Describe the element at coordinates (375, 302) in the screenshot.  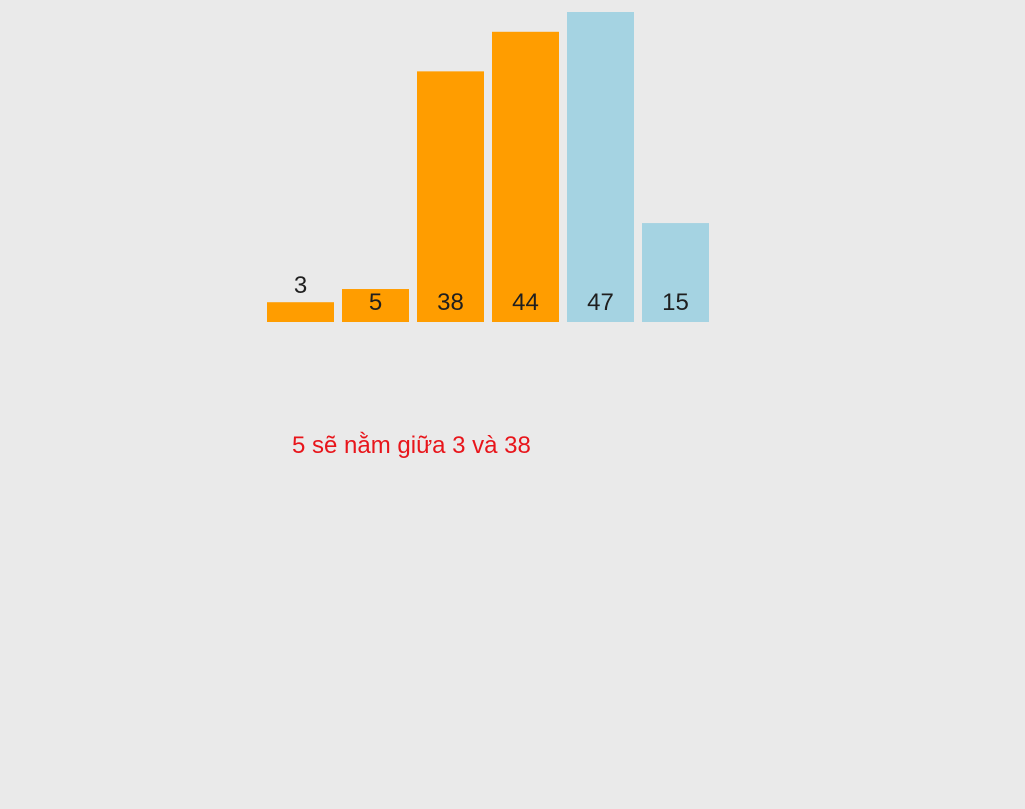
I see `bar-value-label: 5` at that location.